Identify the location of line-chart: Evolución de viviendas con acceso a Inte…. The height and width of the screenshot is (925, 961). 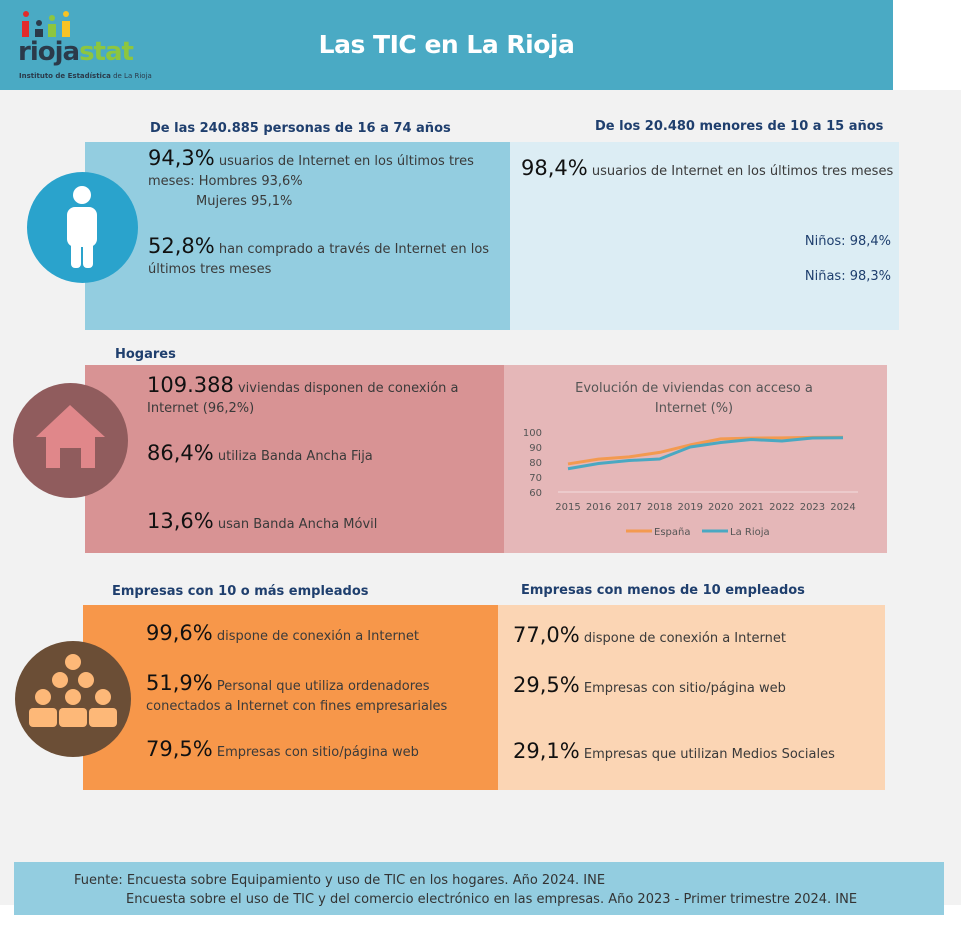
(690, 459).